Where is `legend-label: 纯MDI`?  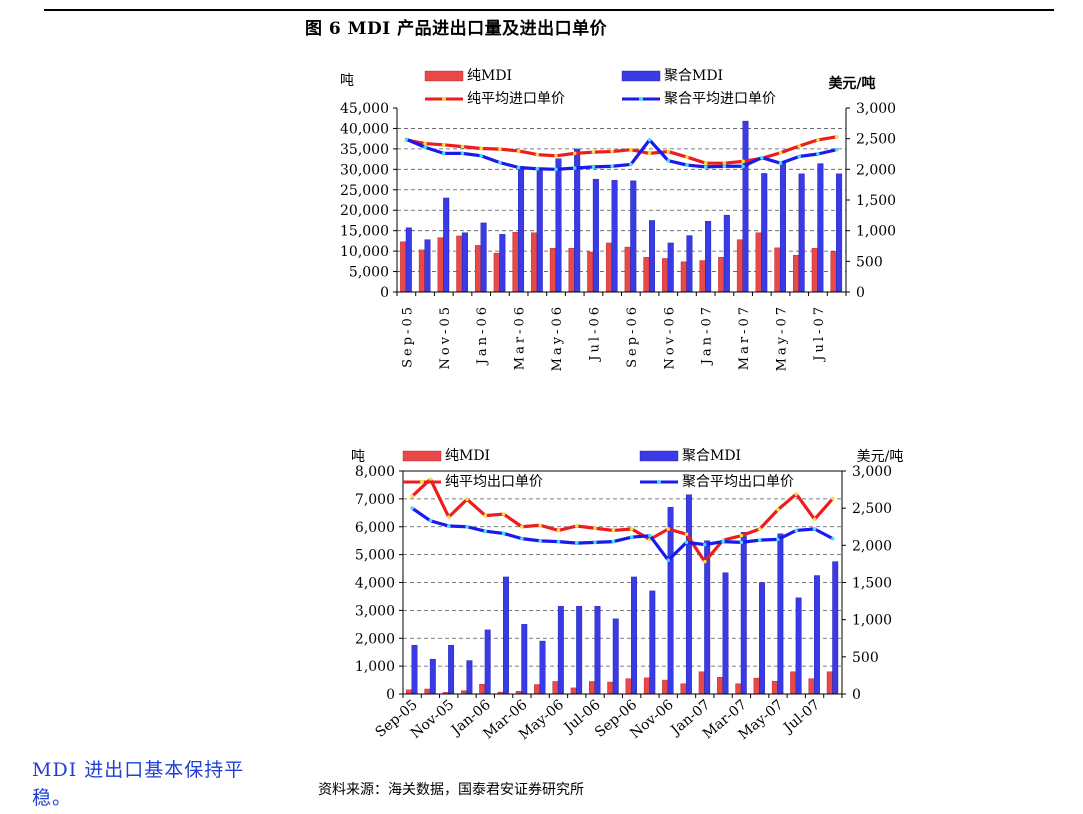
legend-label: 纯MDI is located at coordinates (489, 76).